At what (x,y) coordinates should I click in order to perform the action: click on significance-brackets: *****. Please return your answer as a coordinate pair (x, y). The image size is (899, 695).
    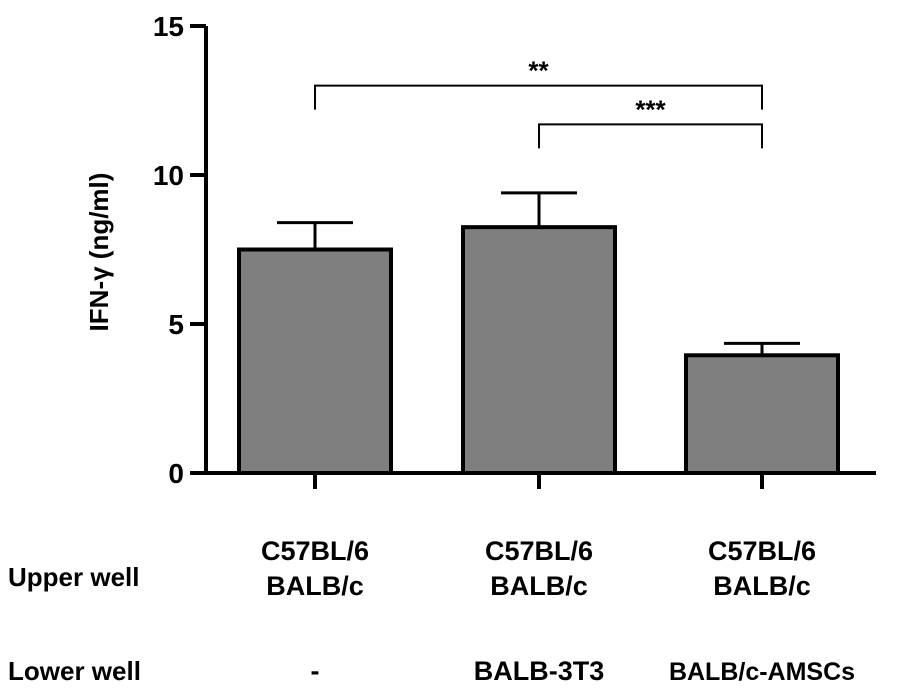
    Looking at the image, I should click on (538, 102).